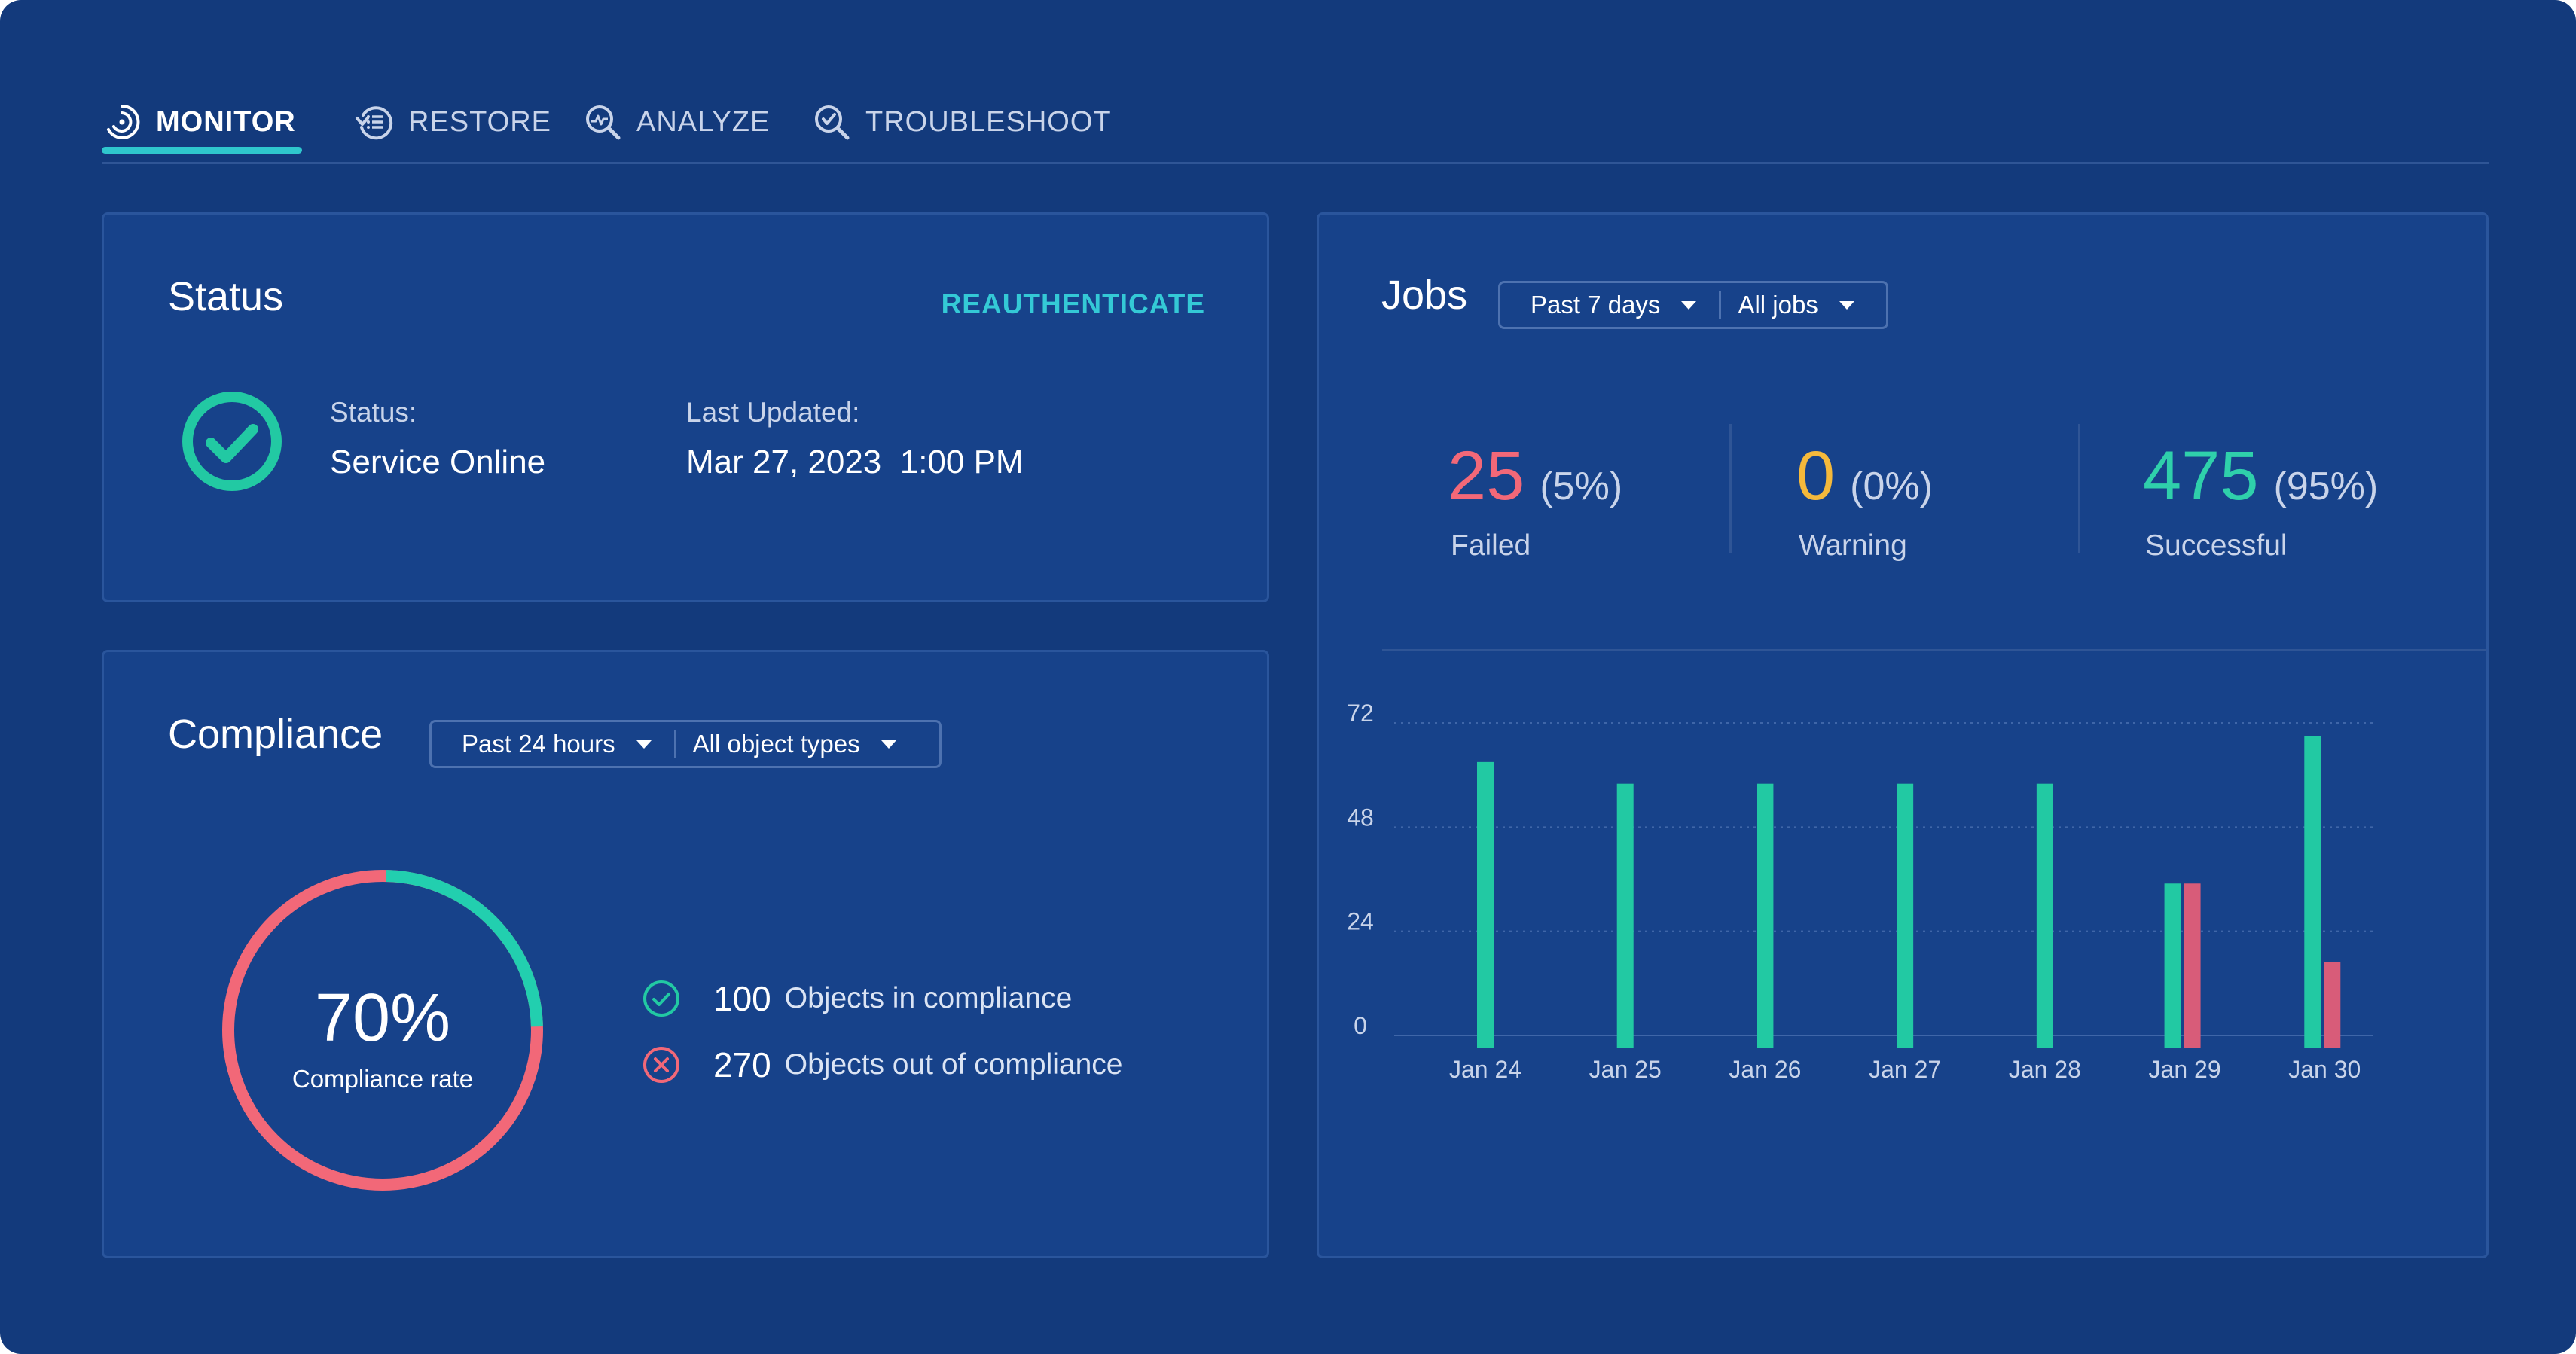 Image resolution: width=2576 pixels, height=1354 pixels. I want to click on tab-monitor-label: MONITOR, so click(226, 122).